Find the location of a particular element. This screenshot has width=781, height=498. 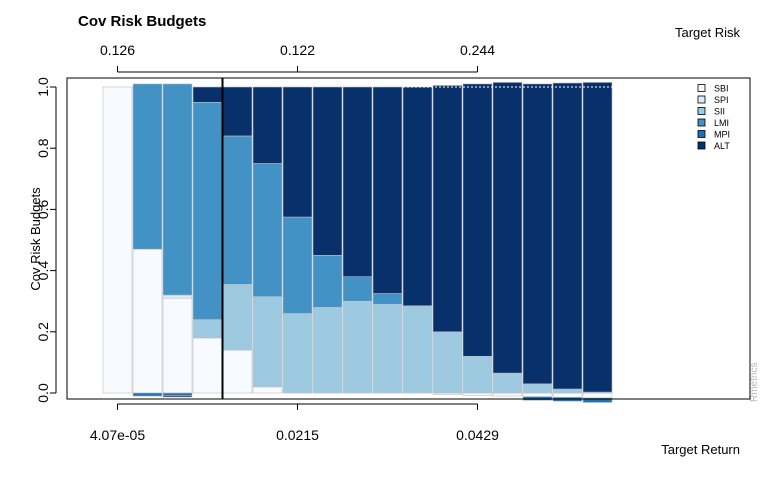

top-tick-label: 0.126 is located at coordinates (117, 50).